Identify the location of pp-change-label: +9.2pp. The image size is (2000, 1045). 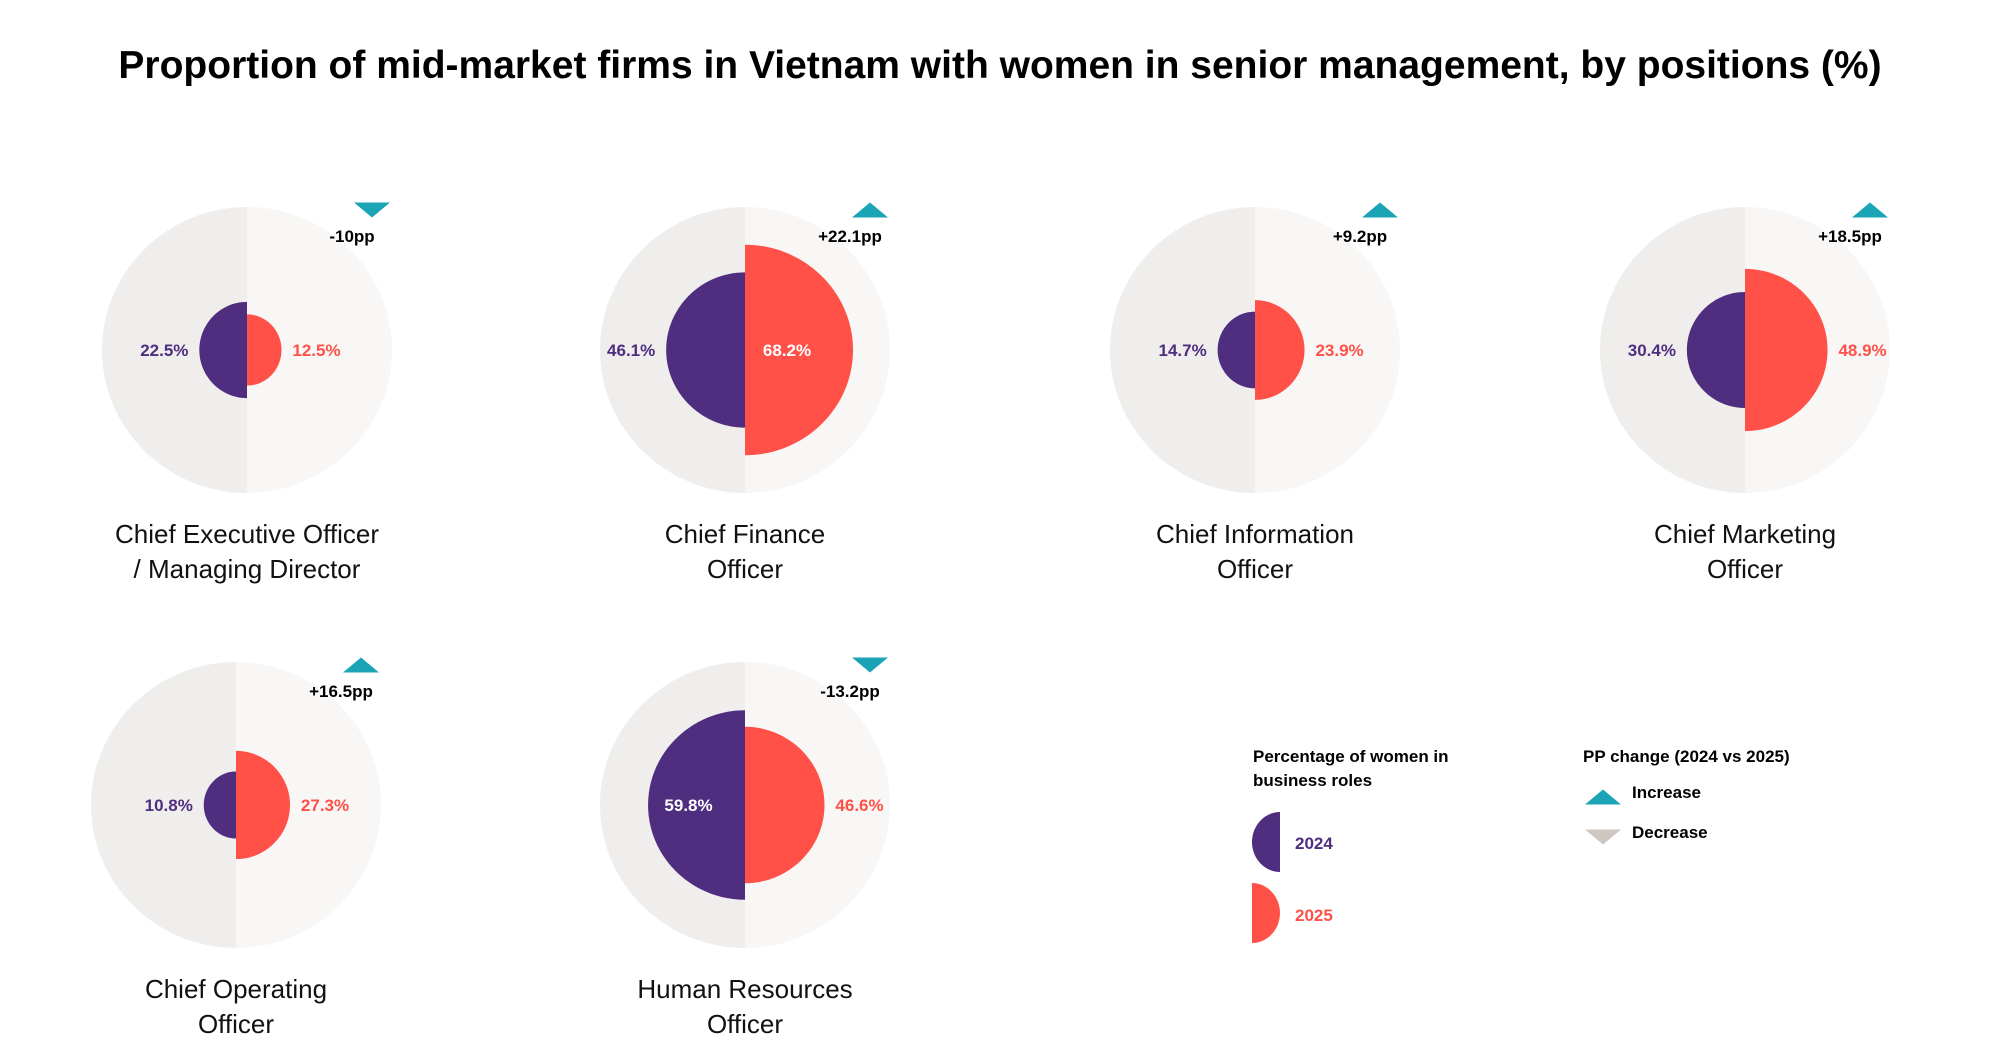
(1360, 236).